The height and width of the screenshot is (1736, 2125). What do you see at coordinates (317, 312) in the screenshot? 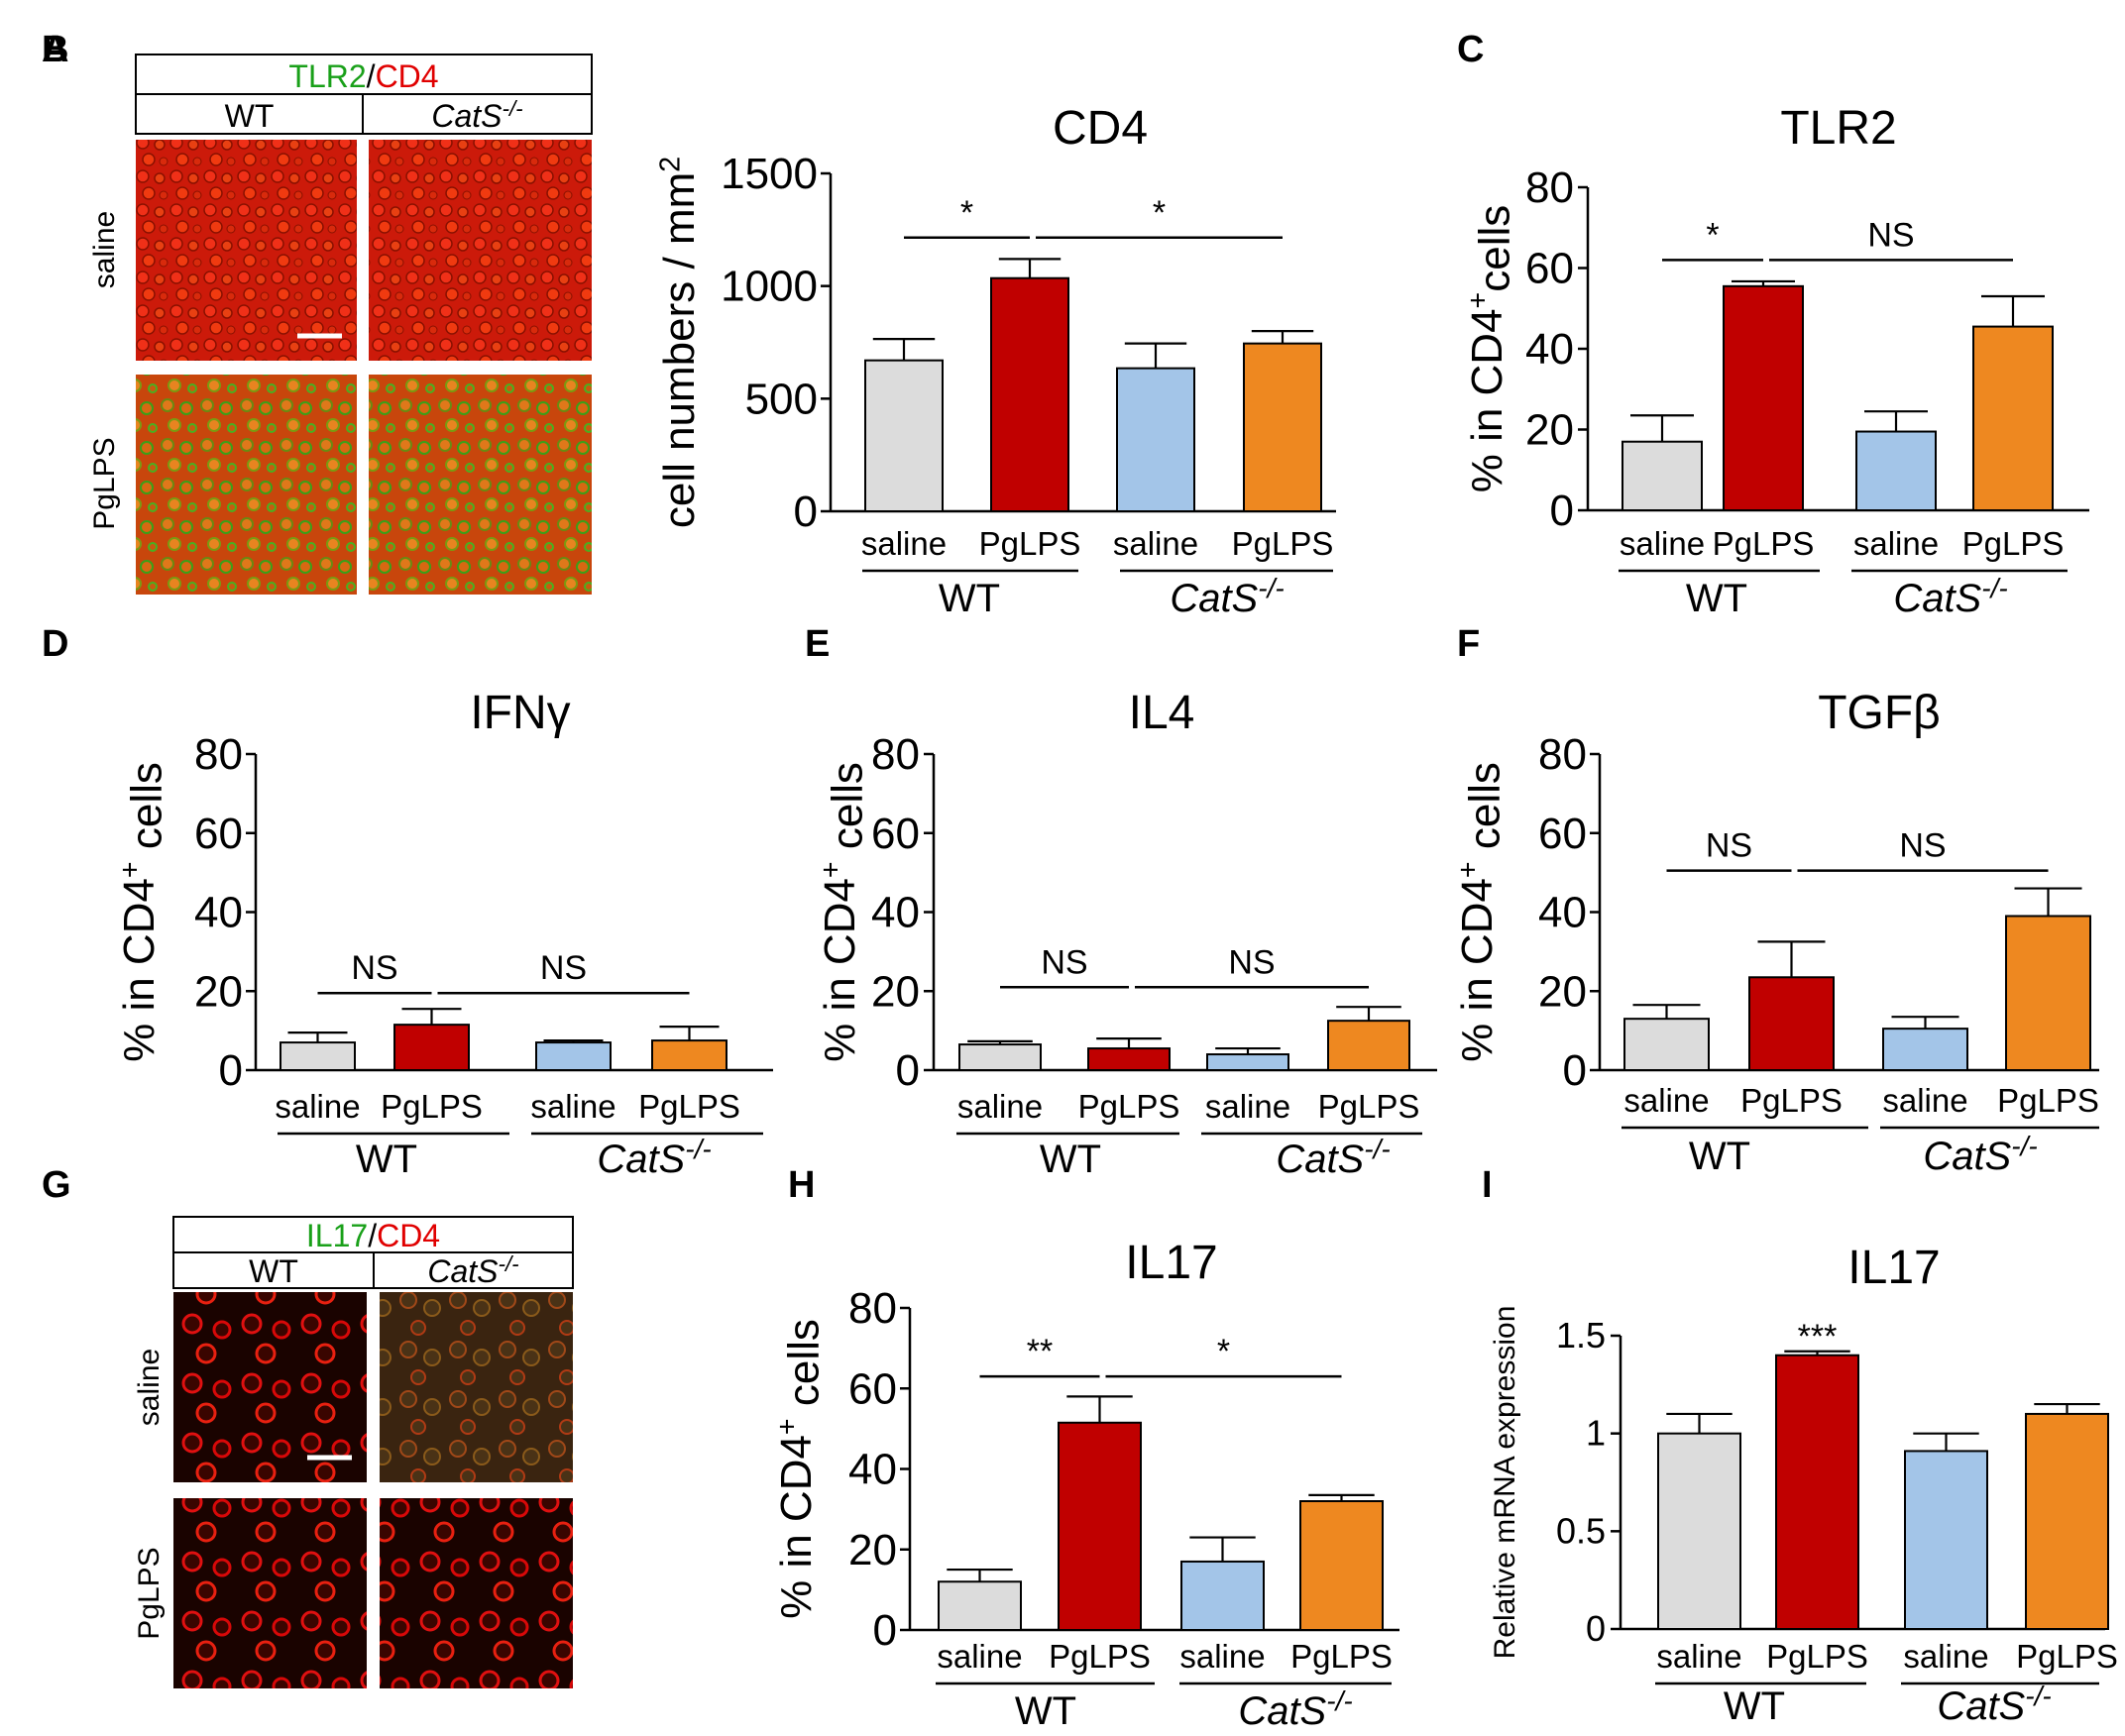
I see `micrograph-panel-A: A TLR2/CD4 WT CatS-/- saline PgLPS` at bounding box center [317, 312].